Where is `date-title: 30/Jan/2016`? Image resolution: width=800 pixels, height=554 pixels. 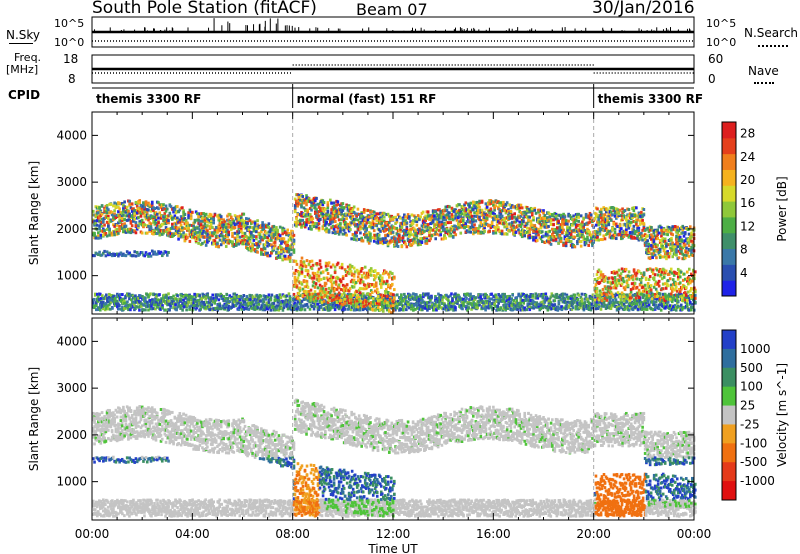
date-title: 30/Jan/2016 is located at coordinates (643, 9).